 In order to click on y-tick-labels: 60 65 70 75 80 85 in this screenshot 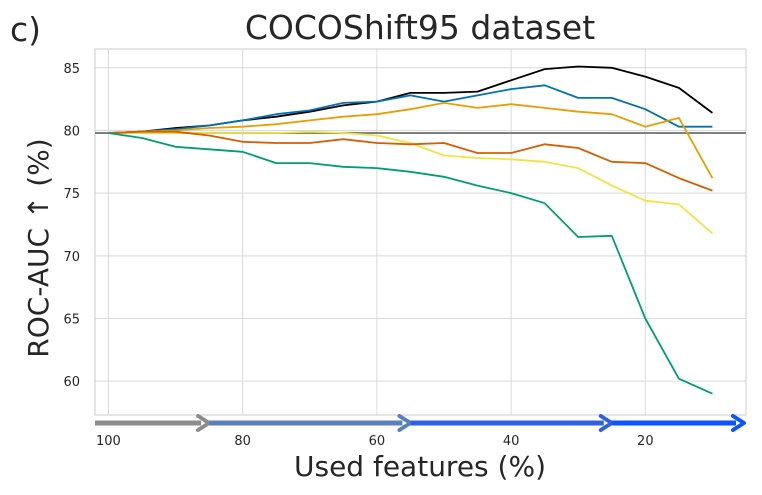, I will do `click(71, 226)`.